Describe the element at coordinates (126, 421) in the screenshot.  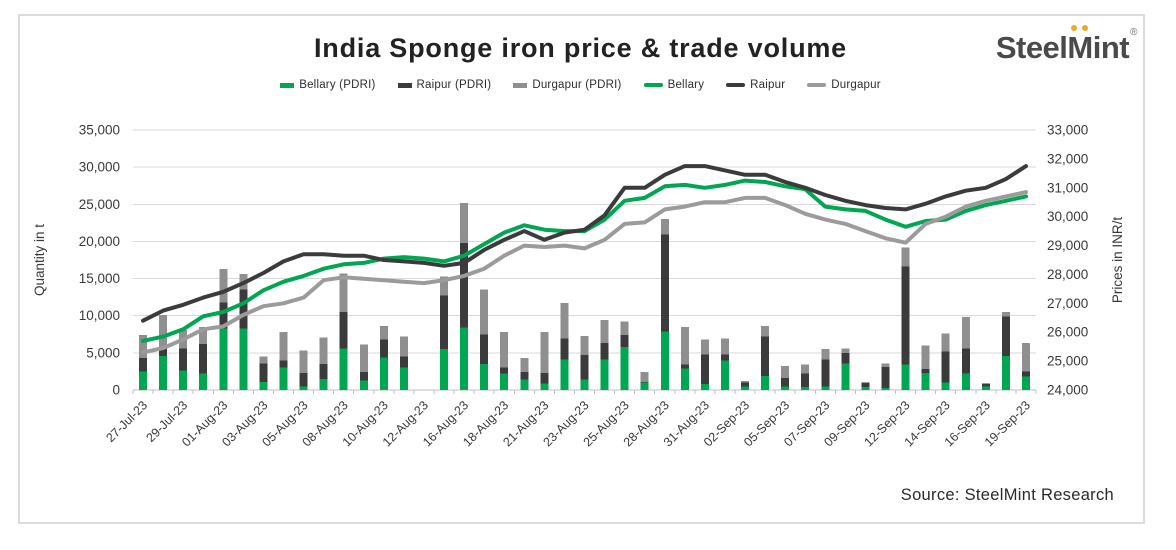
I see `svg-text: 27-Jul-23` at that location.